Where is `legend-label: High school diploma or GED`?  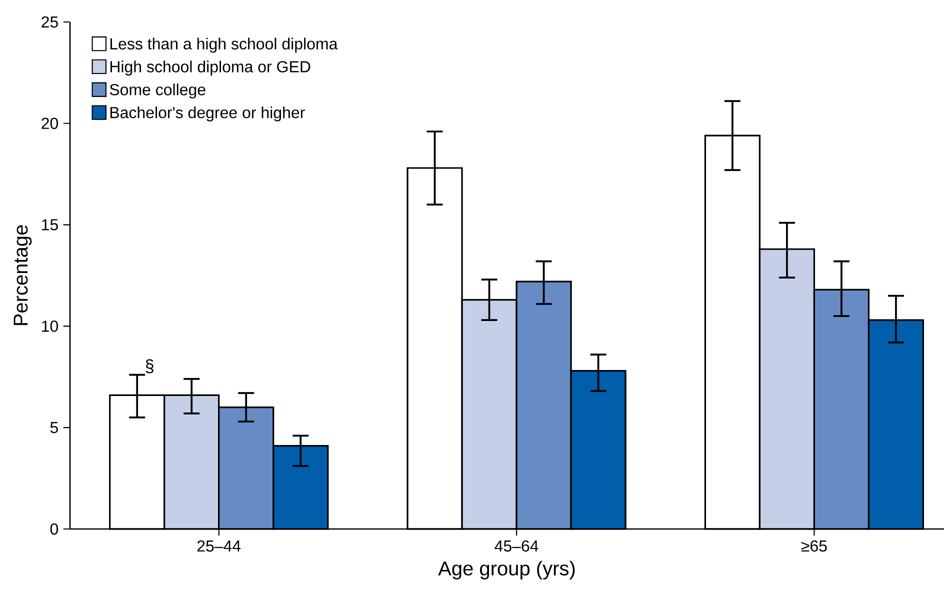 legend-label: High school diploma or GED is located at coordinates (210, 68).